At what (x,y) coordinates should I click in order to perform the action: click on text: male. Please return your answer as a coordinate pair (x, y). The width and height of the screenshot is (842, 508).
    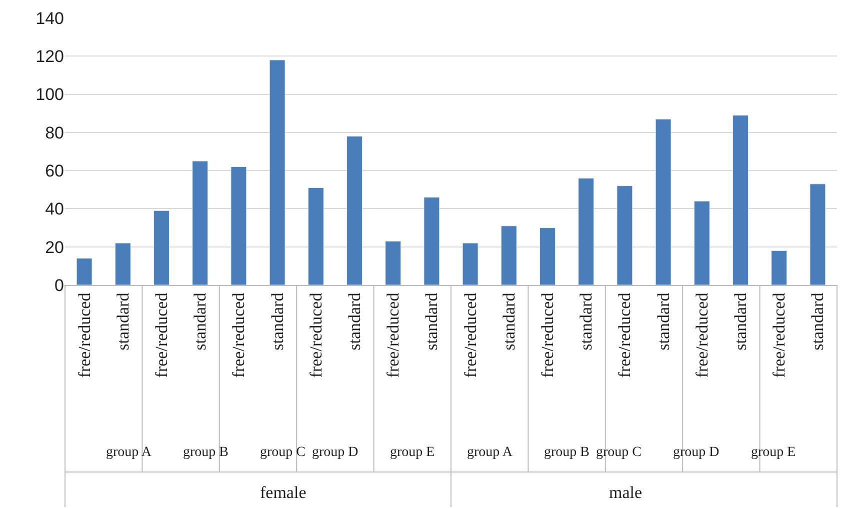
    Looking at the image, I should click on (625, 492).